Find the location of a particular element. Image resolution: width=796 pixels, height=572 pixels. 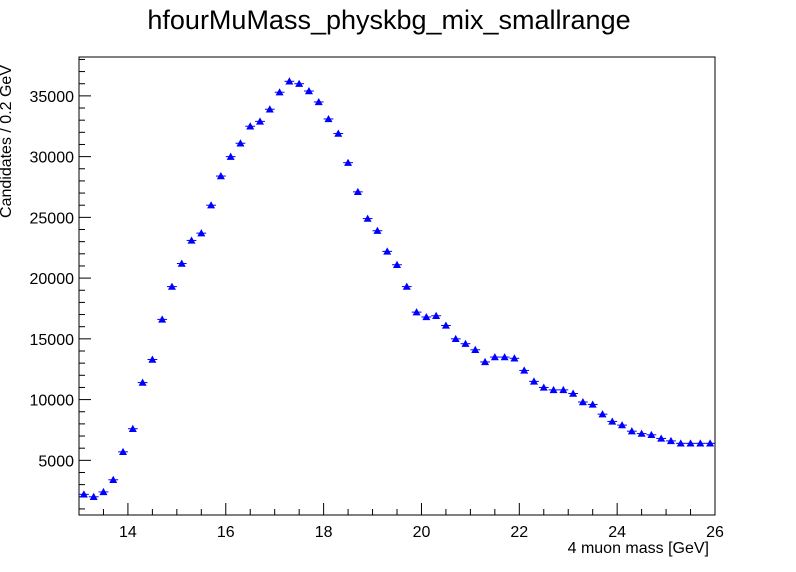

y-tick-label: 30000 is located at coordinates (52, 158).